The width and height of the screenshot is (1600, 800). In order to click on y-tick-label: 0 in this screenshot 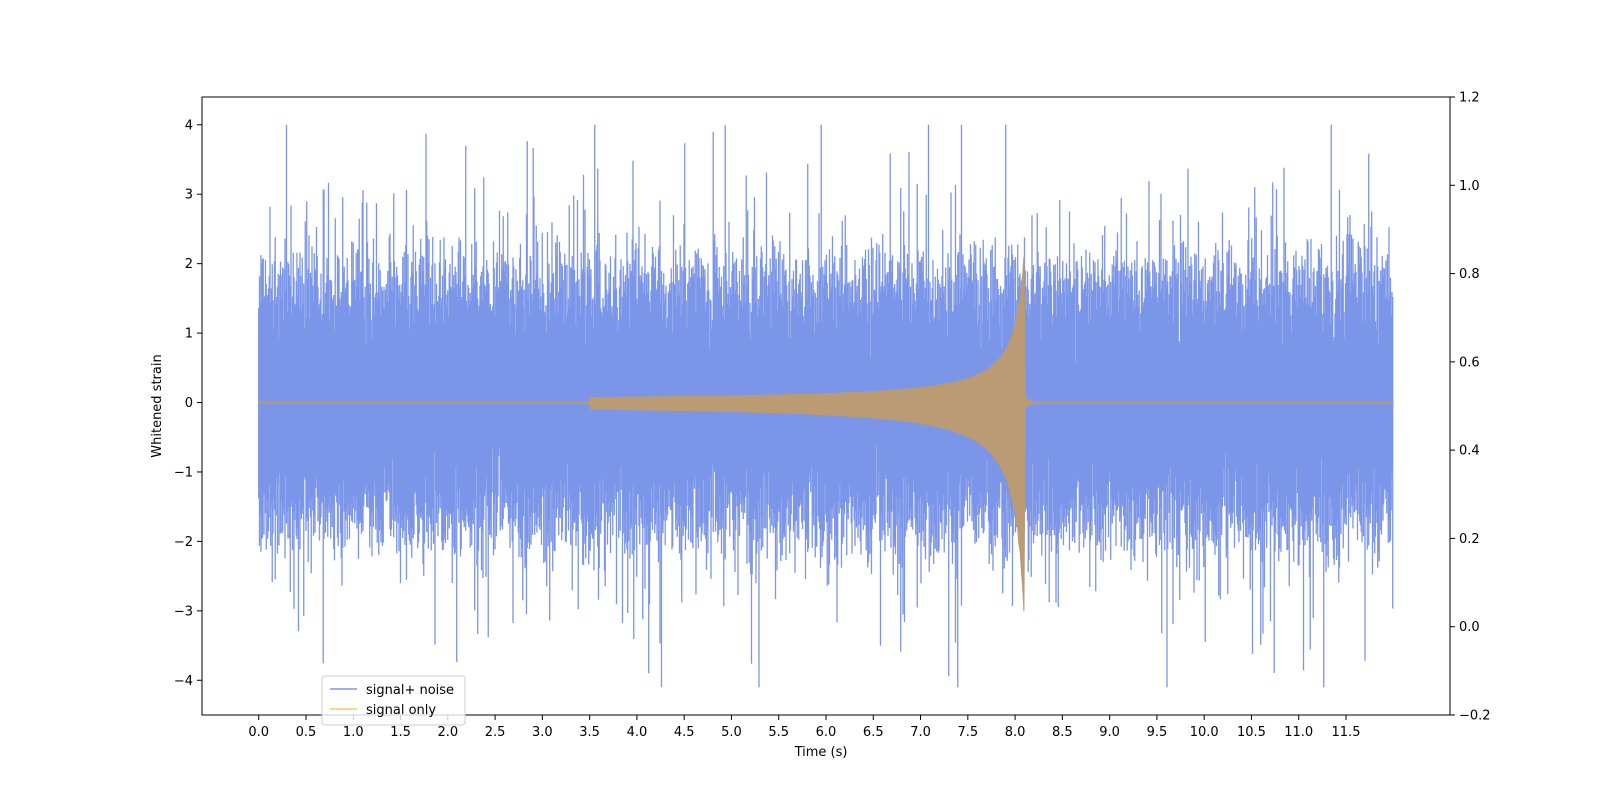, I will do `click(189, 403)`.